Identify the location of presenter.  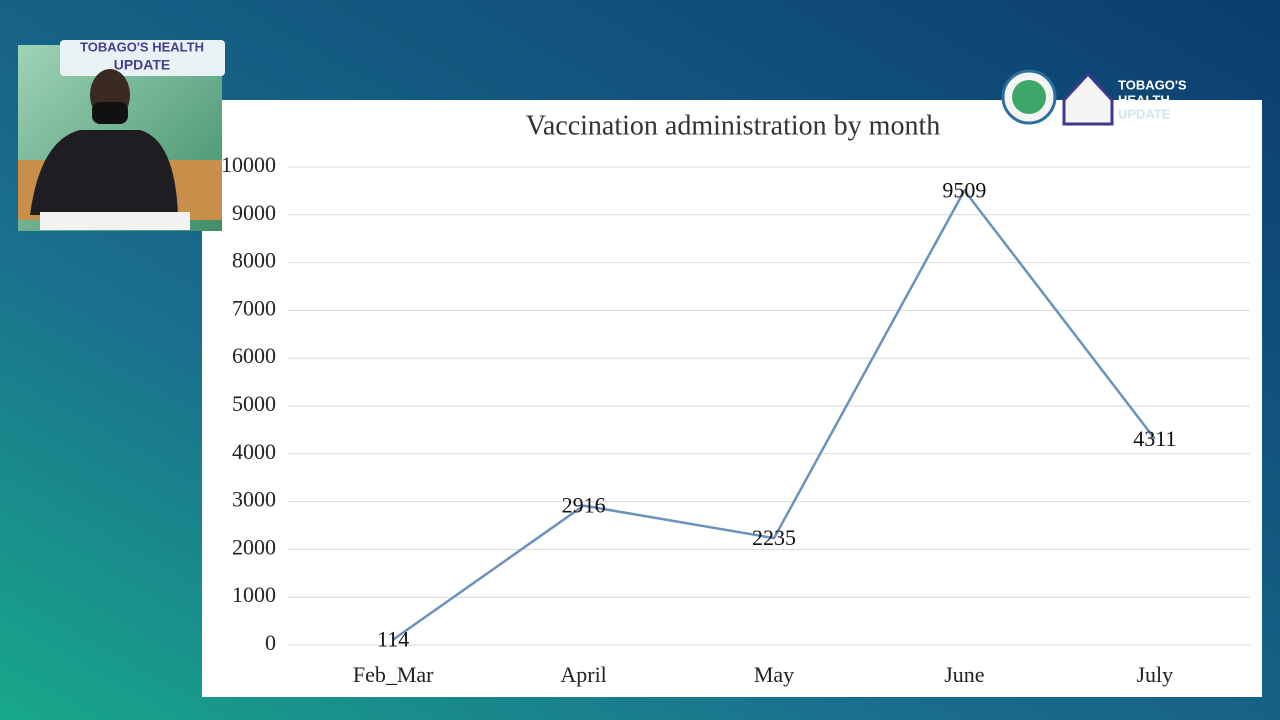
(104, 172).